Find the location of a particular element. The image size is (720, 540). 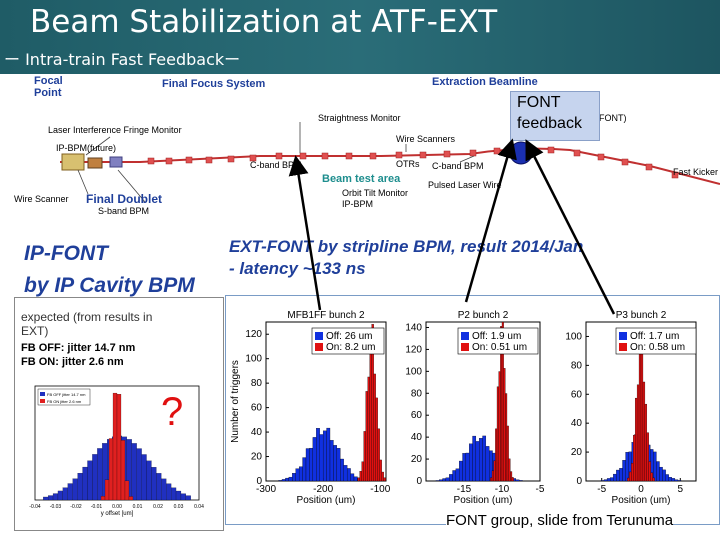

ip-x-tick-label: 0.04 is located at coordinates (199, 507).